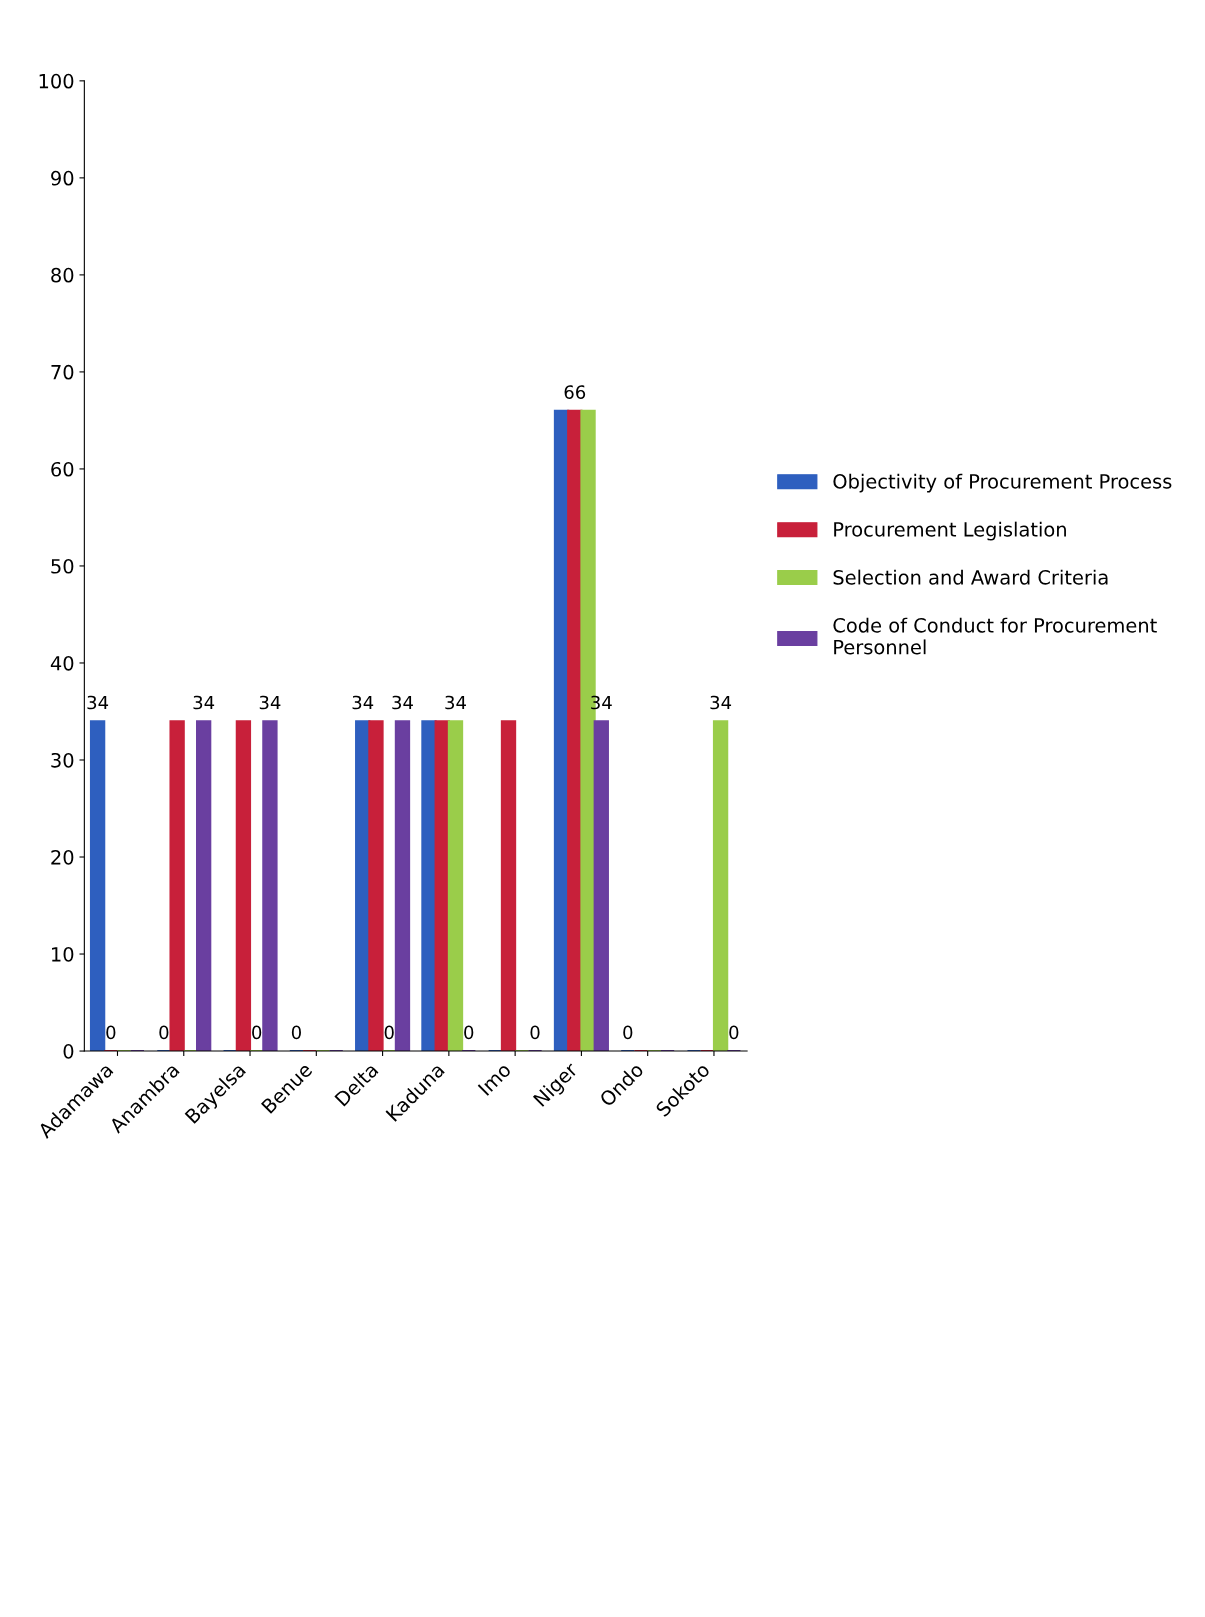 This screenshot has height=1617, width=1205. I want to click on legend-label: Code of Conduct for Procurement Personnel, so click(995, 636).